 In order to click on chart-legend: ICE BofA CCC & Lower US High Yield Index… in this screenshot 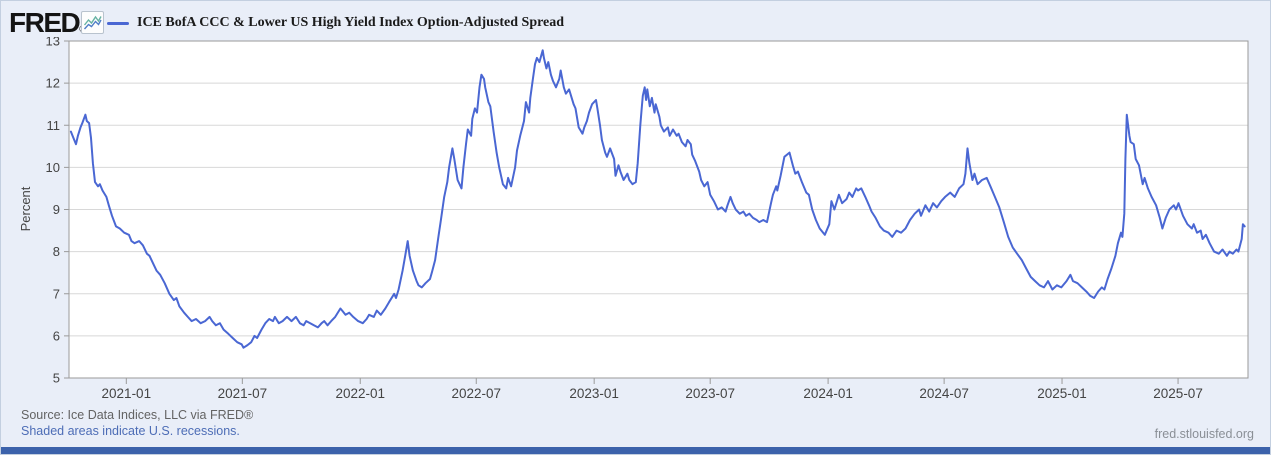, I will do `click(335, 23)`.